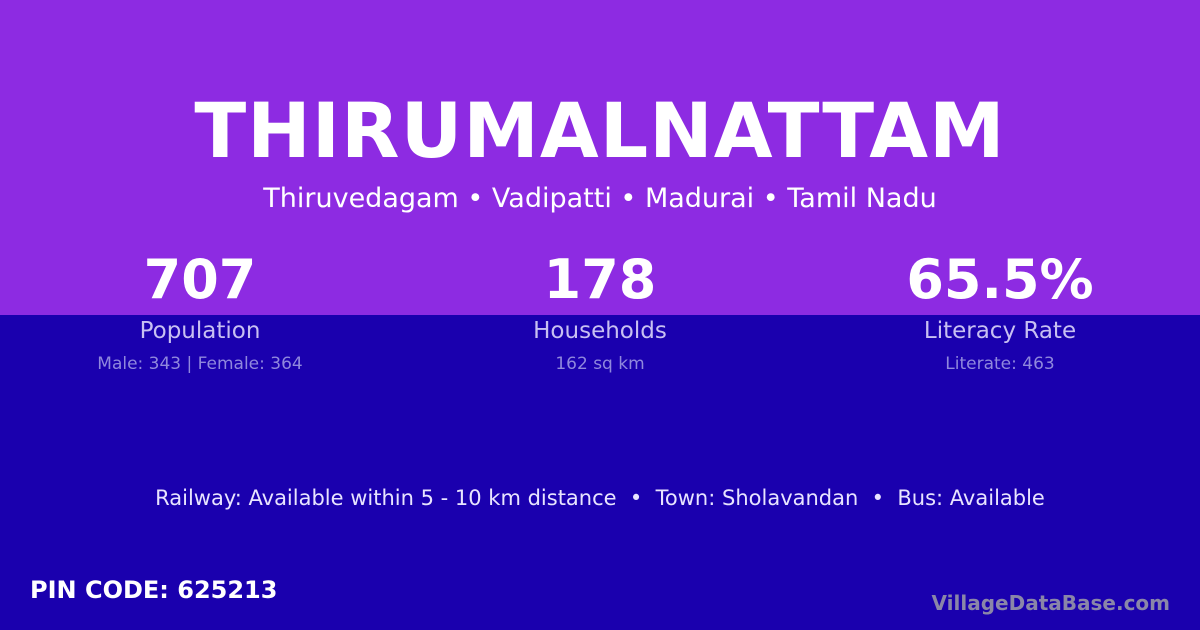  I want to click on stat-label: Literacy Rate, so click(1000, 331).